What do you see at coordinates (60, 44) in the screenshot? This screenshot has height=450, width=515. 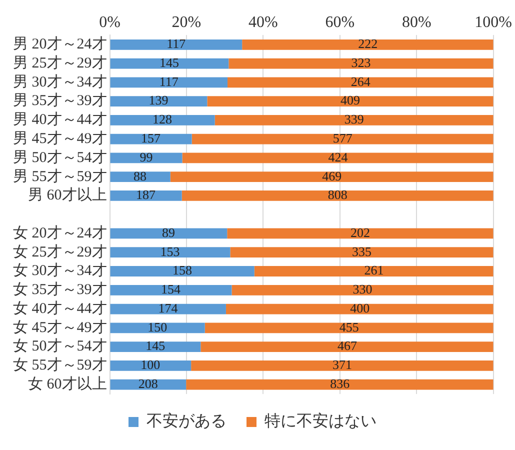 I see `y-tick-label: 男 20才～24才` at bounding box center [60, 44].